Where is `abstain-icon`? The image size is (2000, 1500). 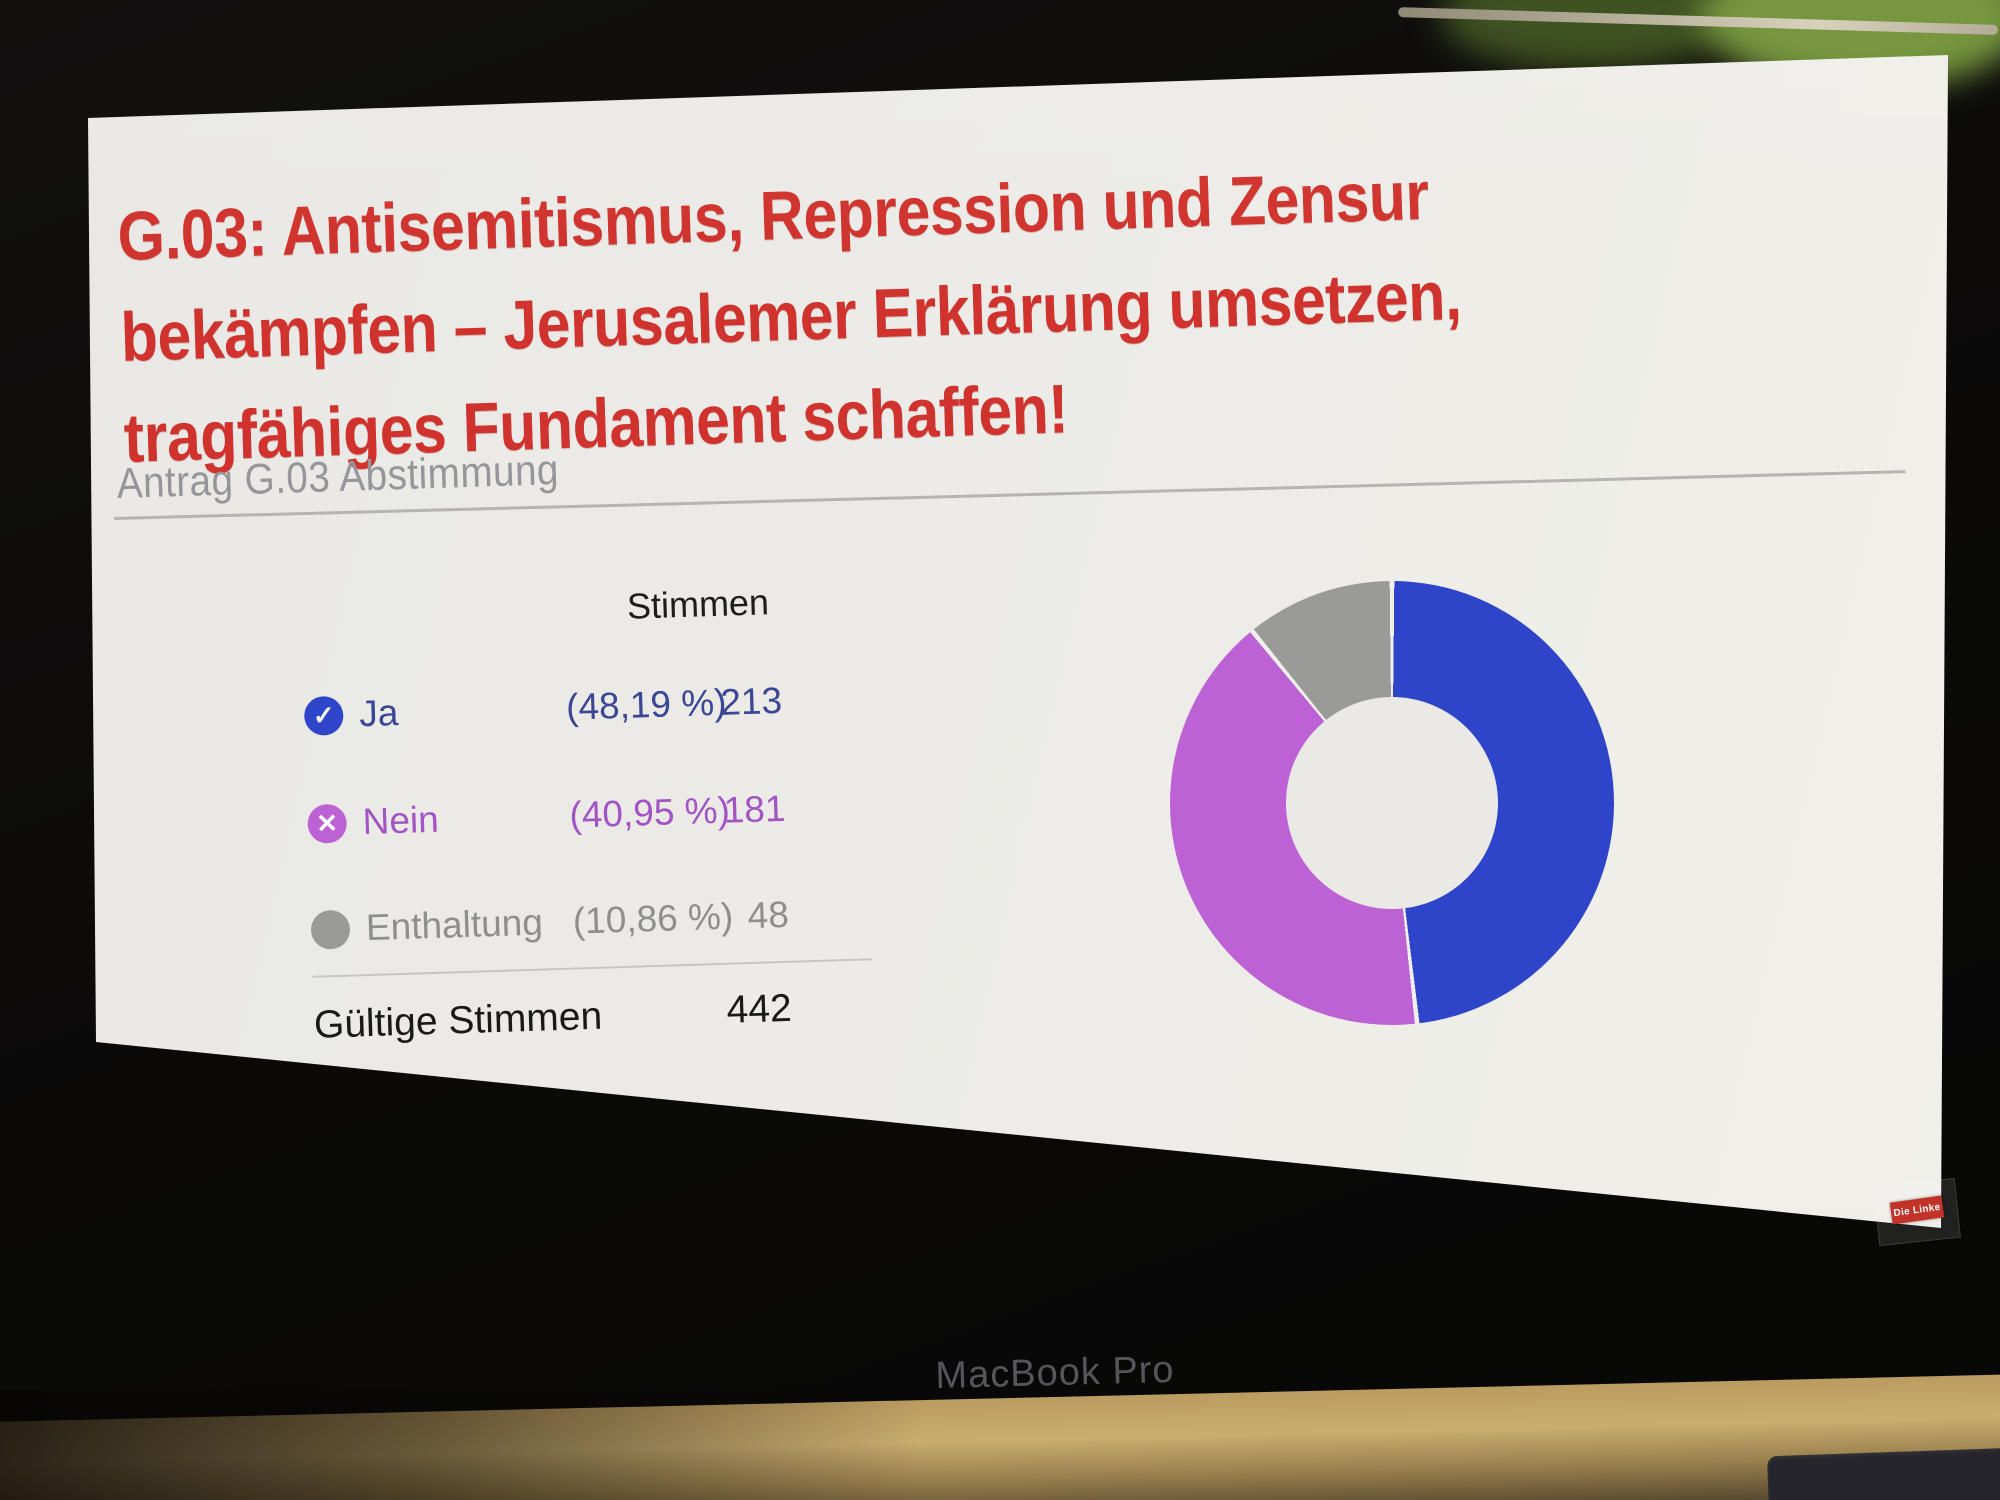
abstain-icon is located at coordinates (330, 929).